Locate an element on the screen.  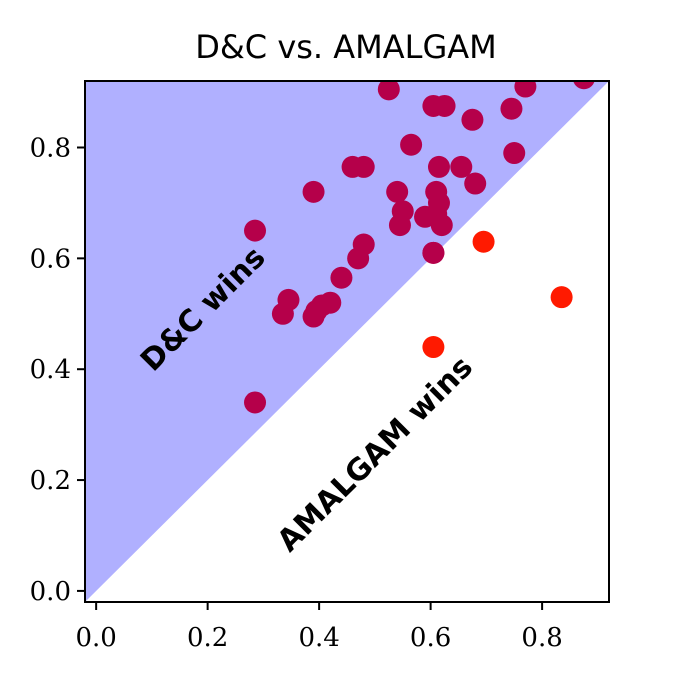
x-tick-label: 0.4 is located at coordinates (318, 638).